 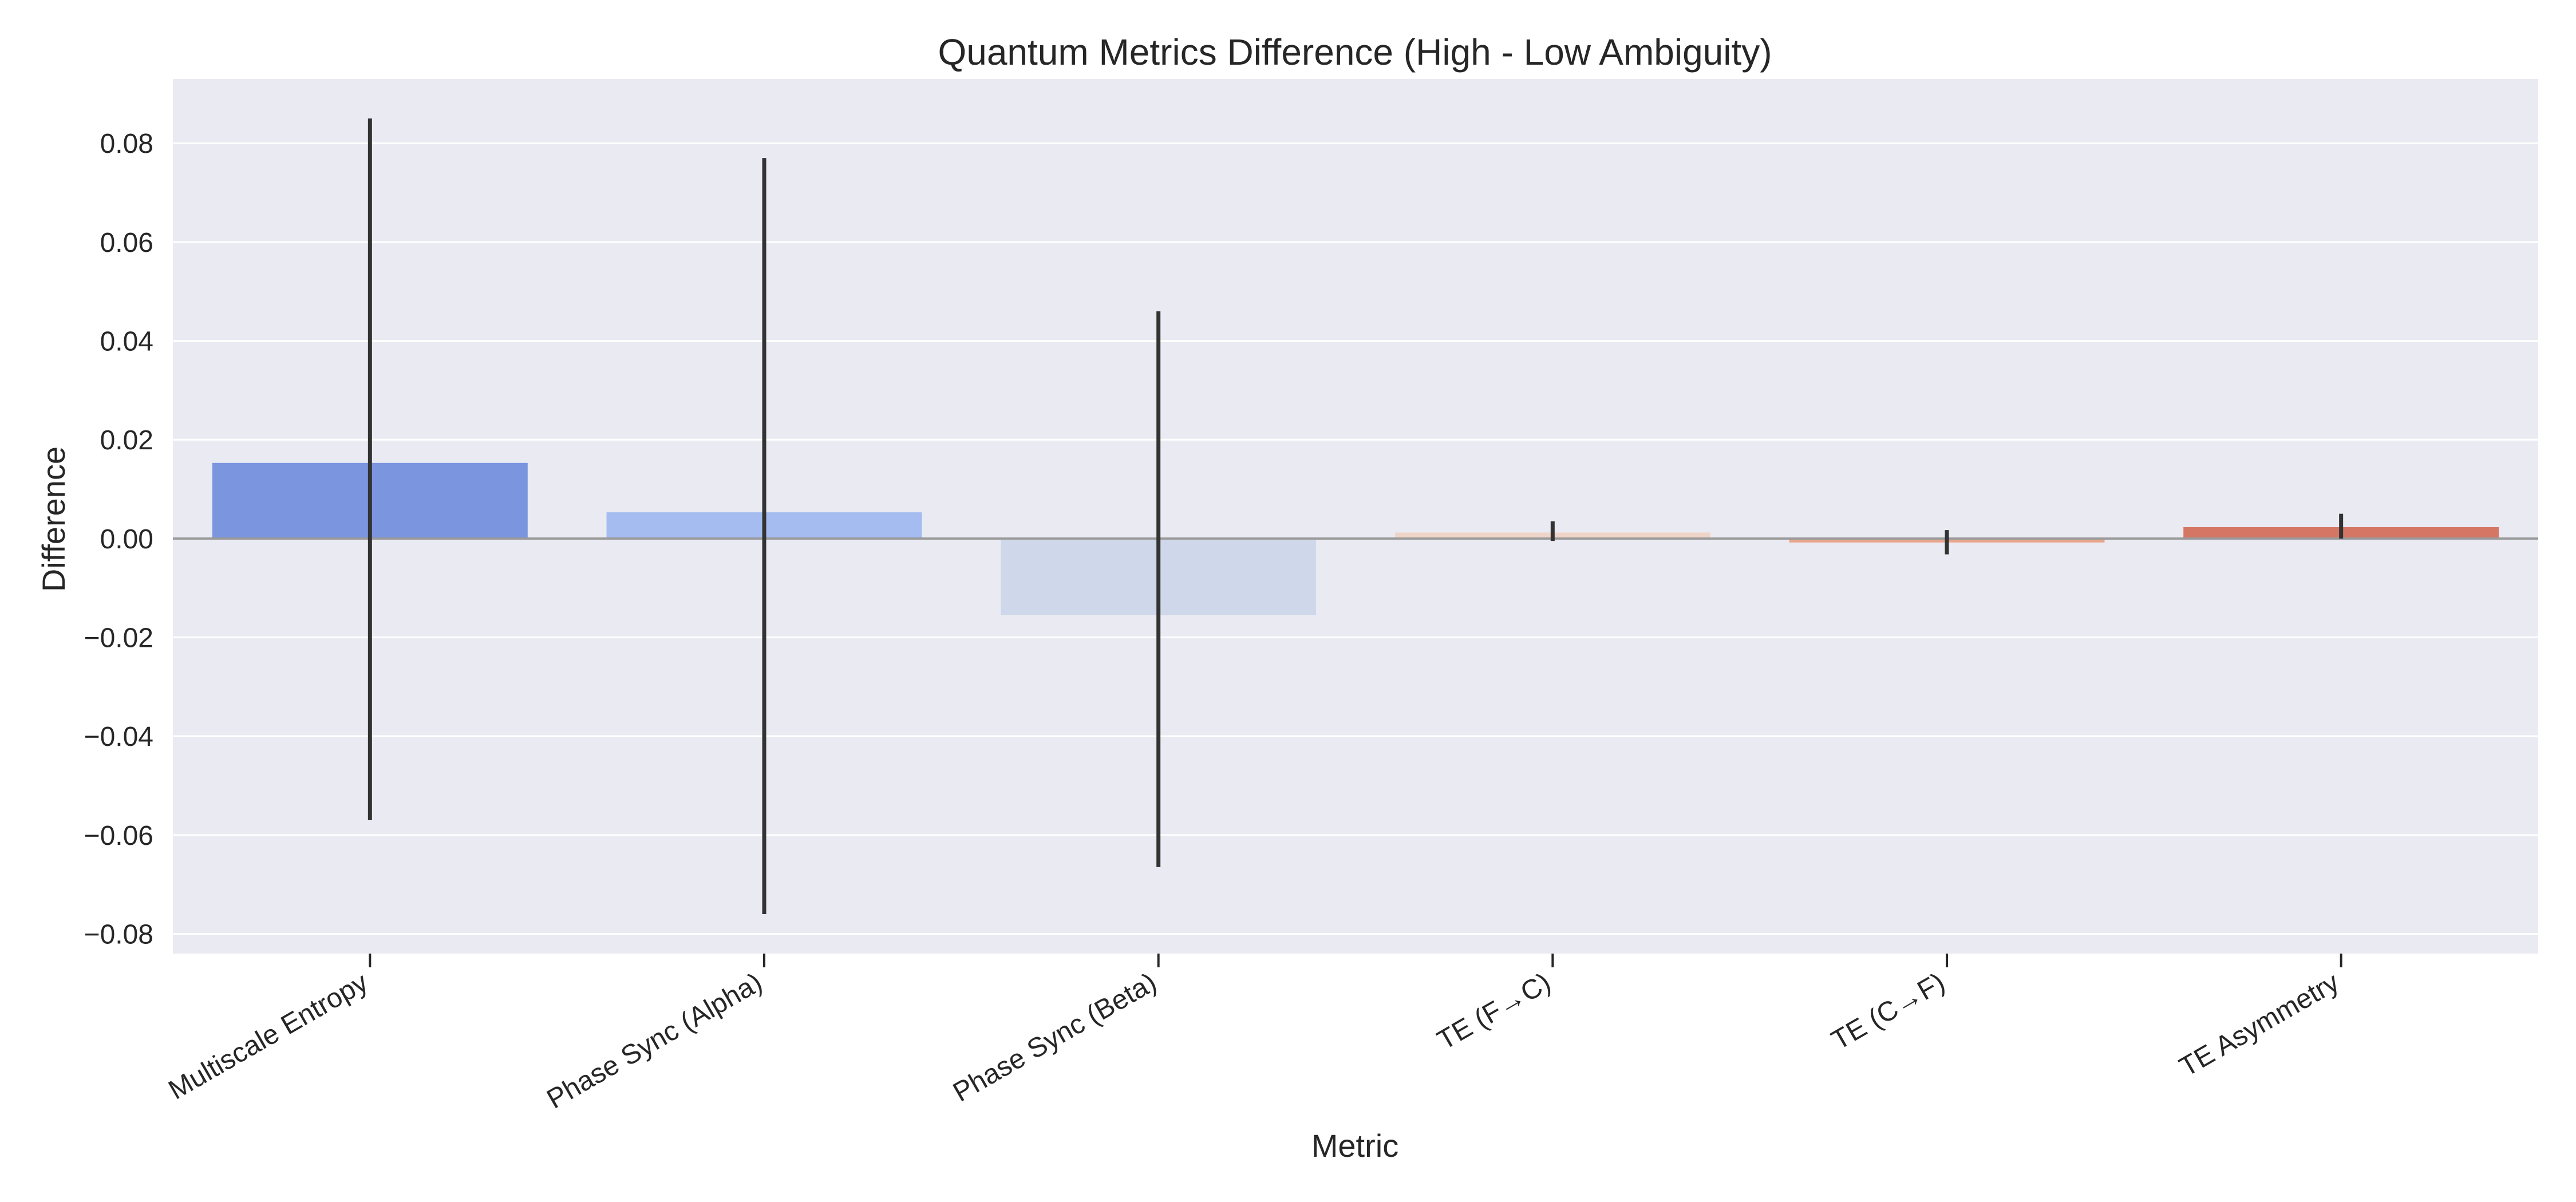 What do you see at coordinates (268, 1036) in the screenshot?
I see `x-tick-label: Multiscale Entropy` at bounding box center [268, 1036].